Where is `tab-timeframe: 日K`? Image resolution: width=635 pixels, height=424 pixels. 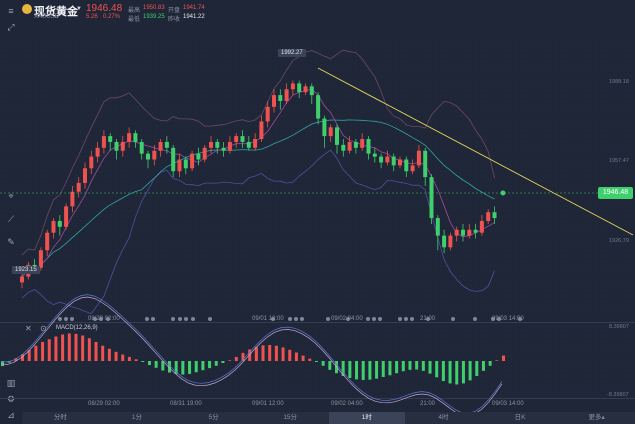
tab-timeframe: 日K is located at coordinates (520, 417).